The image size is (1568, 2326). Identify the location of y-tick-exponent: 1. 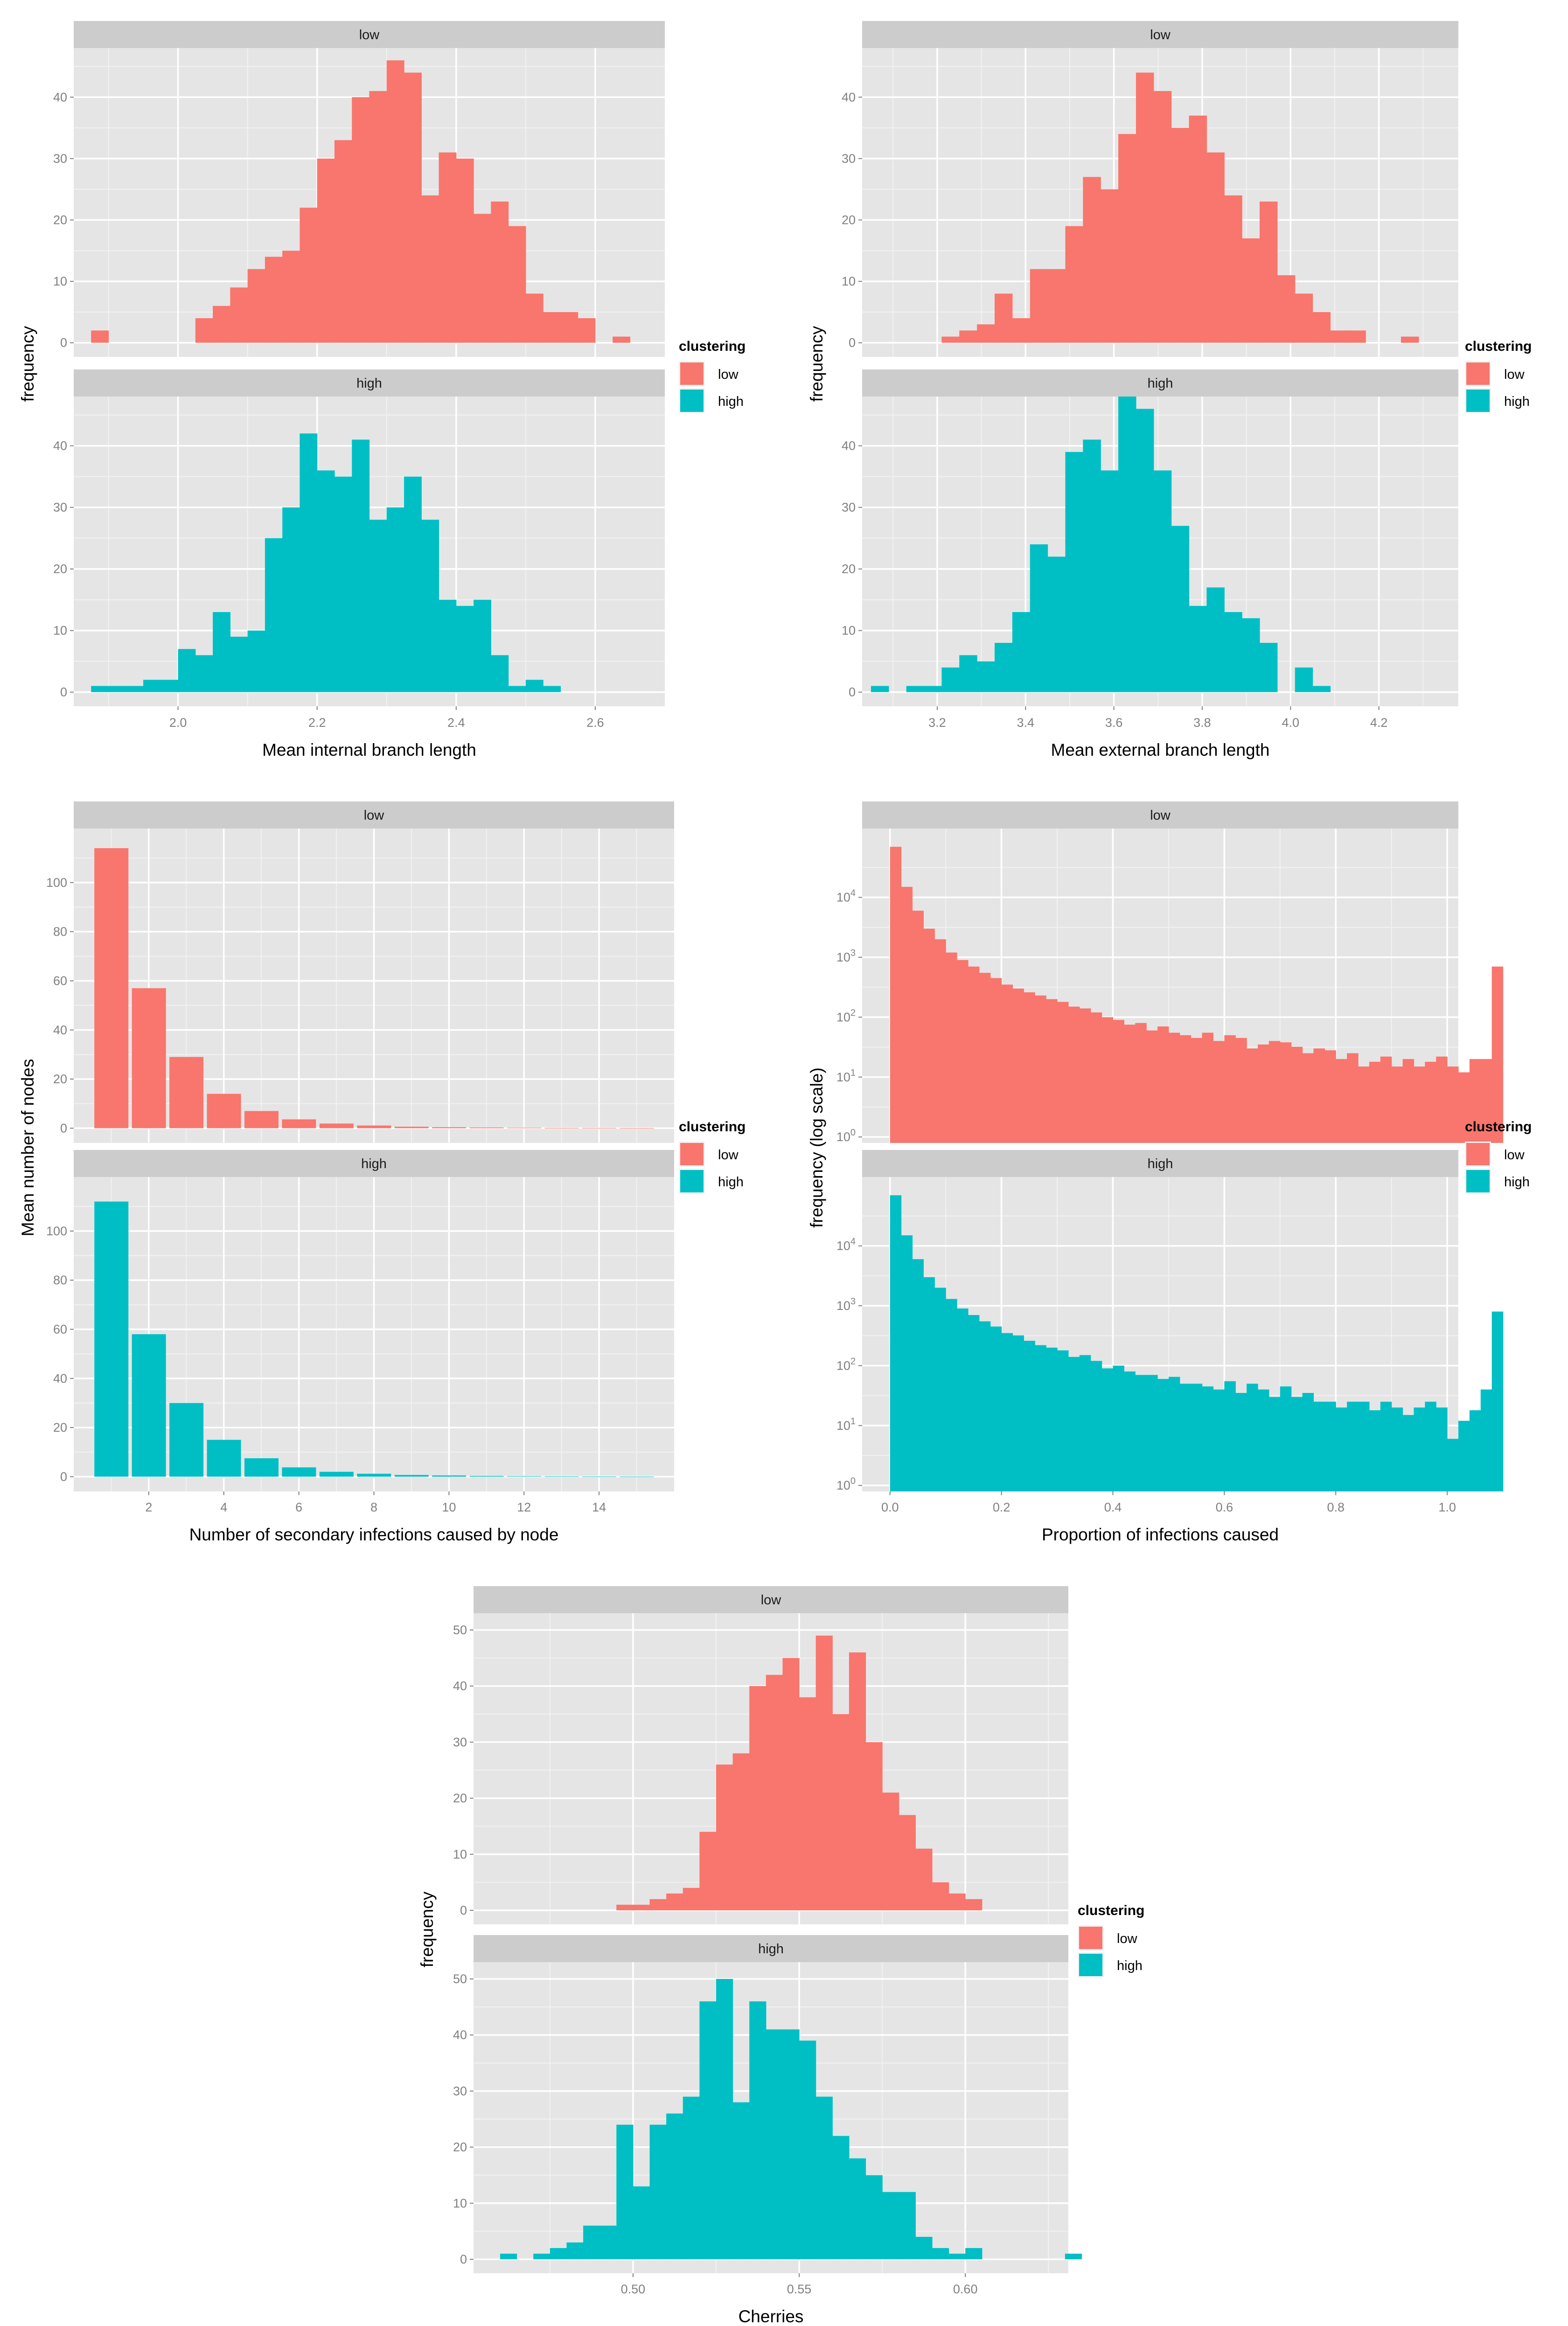
(853, 1073).